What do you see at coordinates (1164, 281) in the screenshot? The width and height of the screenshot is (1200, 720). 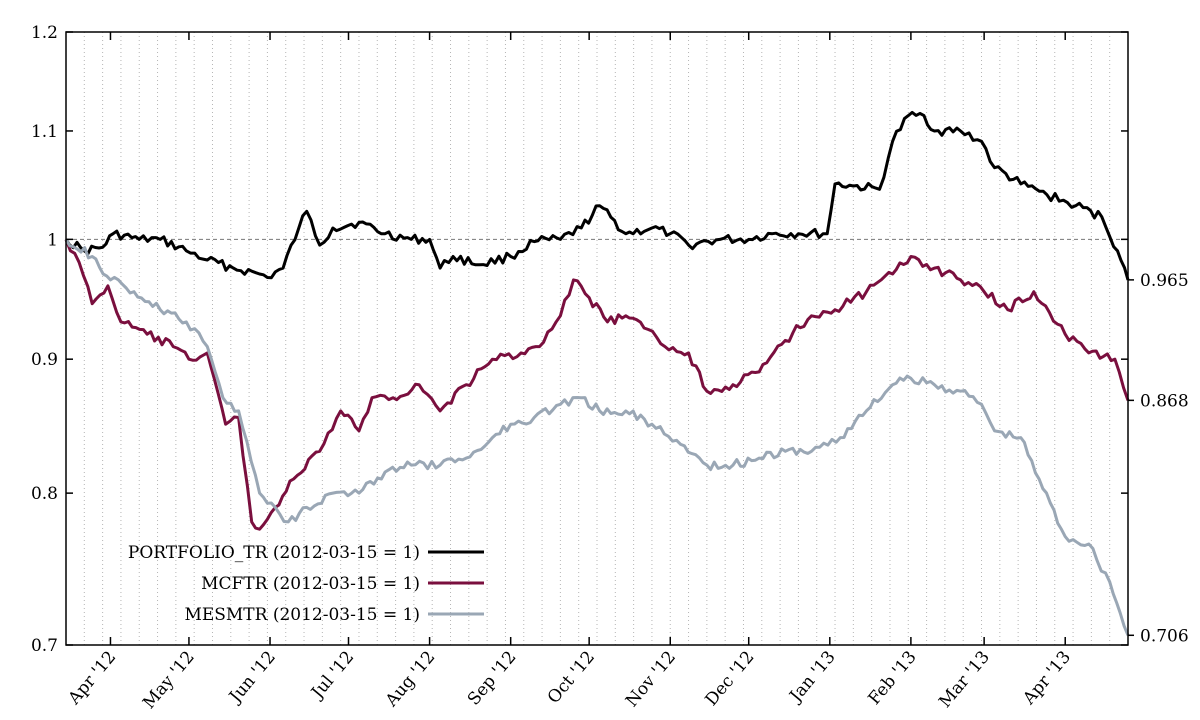 I see `end-label-1: 0.965` at bounding box center [1164, 281].